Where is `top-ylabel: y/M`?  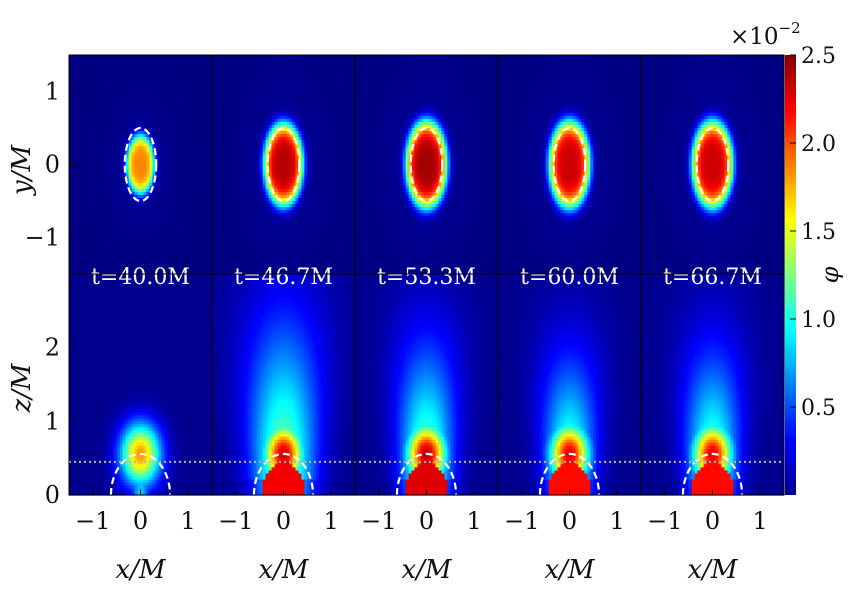 top-ylabel: y/M is located at coordinates (22, 170).